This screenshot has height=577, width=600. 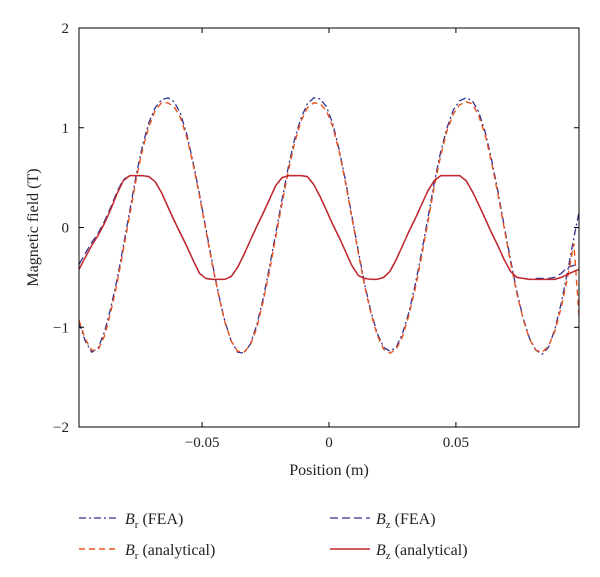 I want to click on x-tick-label: 0.05, so click(x=456, y=443).